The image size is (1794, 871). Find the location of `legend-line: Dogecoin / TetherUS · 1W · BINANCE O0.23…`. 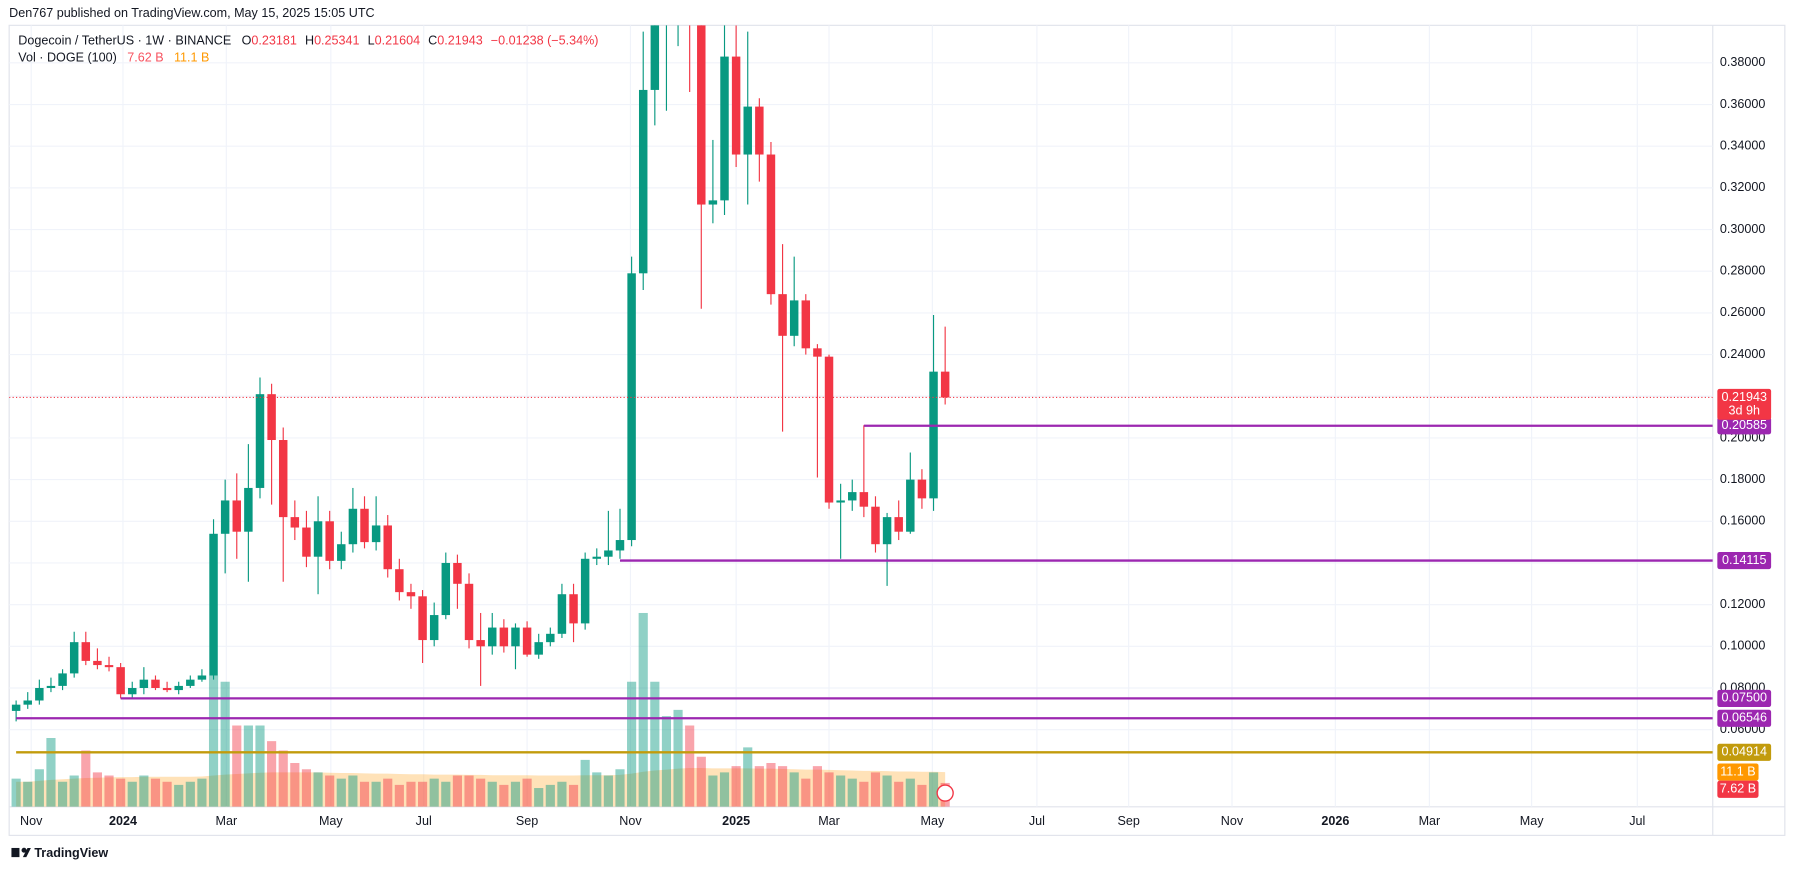

legend-line: Dogecoin / TetherUS · 1W · BINANCE O0.23… is located at coordinates (308, 41).